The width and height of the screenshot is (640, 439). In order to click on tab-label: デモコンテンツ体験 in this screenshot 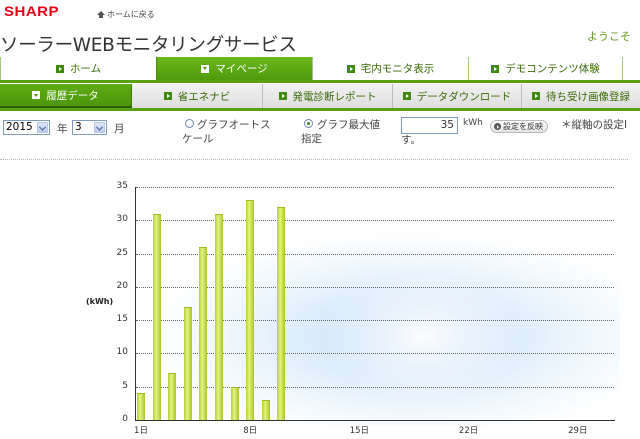, I will do `click(552, 69)`.